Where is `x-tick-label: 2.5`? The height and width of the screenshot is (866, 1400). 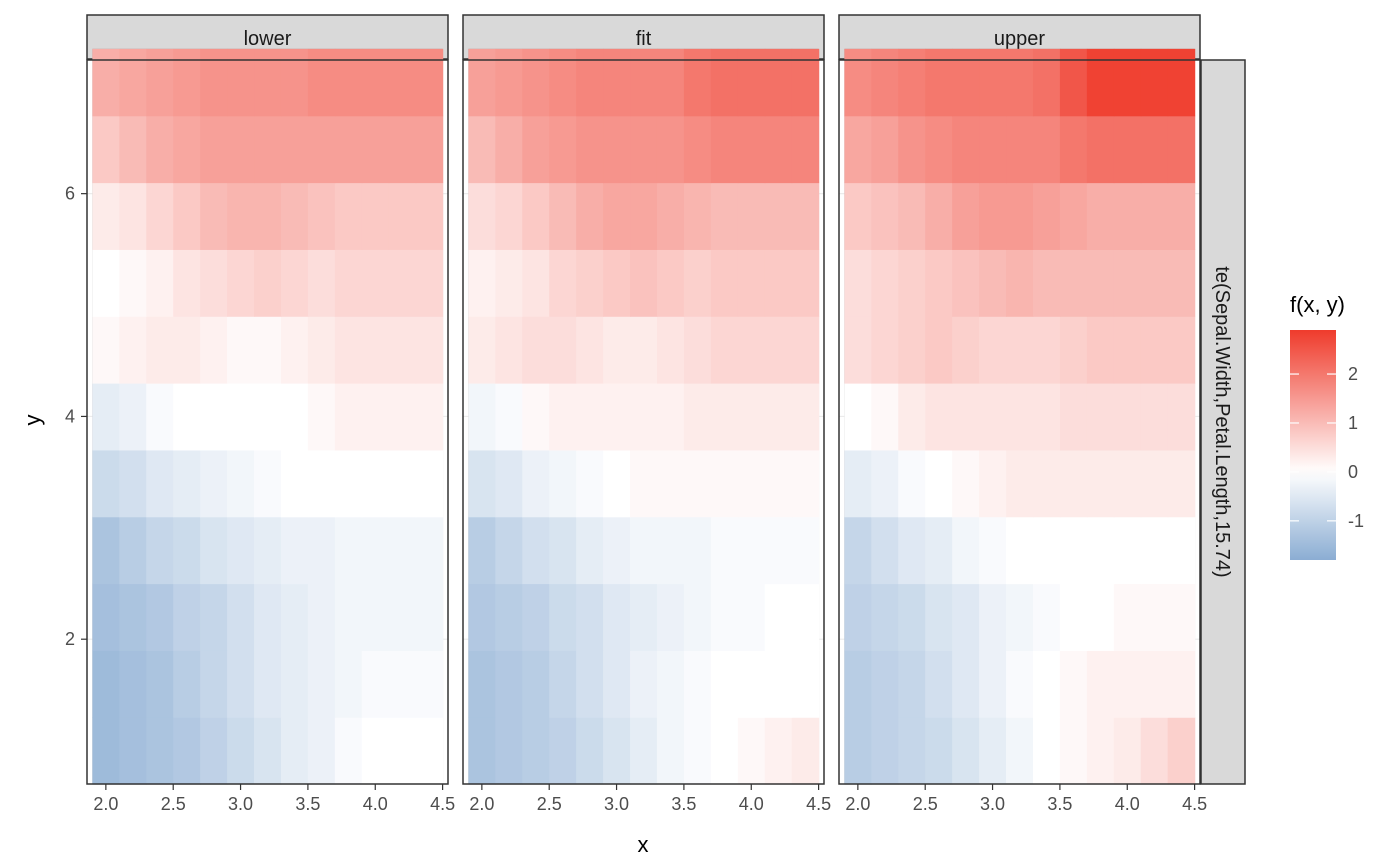
x-tick-label: 2.5 is located at coordinates (925, 804).